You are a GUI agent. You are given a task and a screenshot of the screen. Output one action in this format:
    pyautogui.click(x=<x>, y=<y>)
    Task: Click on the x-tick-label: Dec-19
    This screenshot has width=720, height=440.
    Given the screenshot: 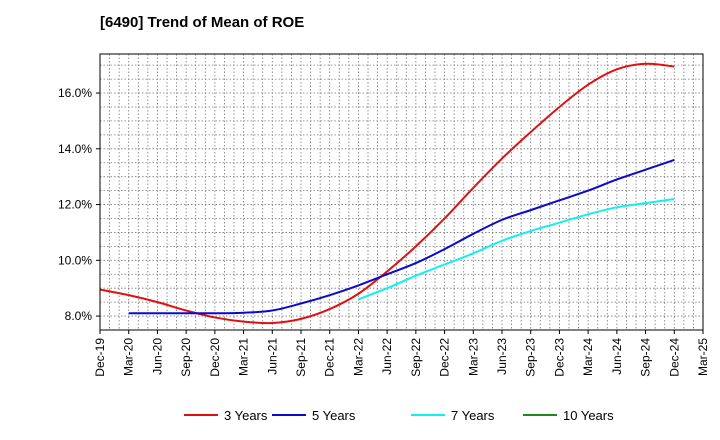 What is the action you would take?
    pyautogui.click(x=100, y=357)
    